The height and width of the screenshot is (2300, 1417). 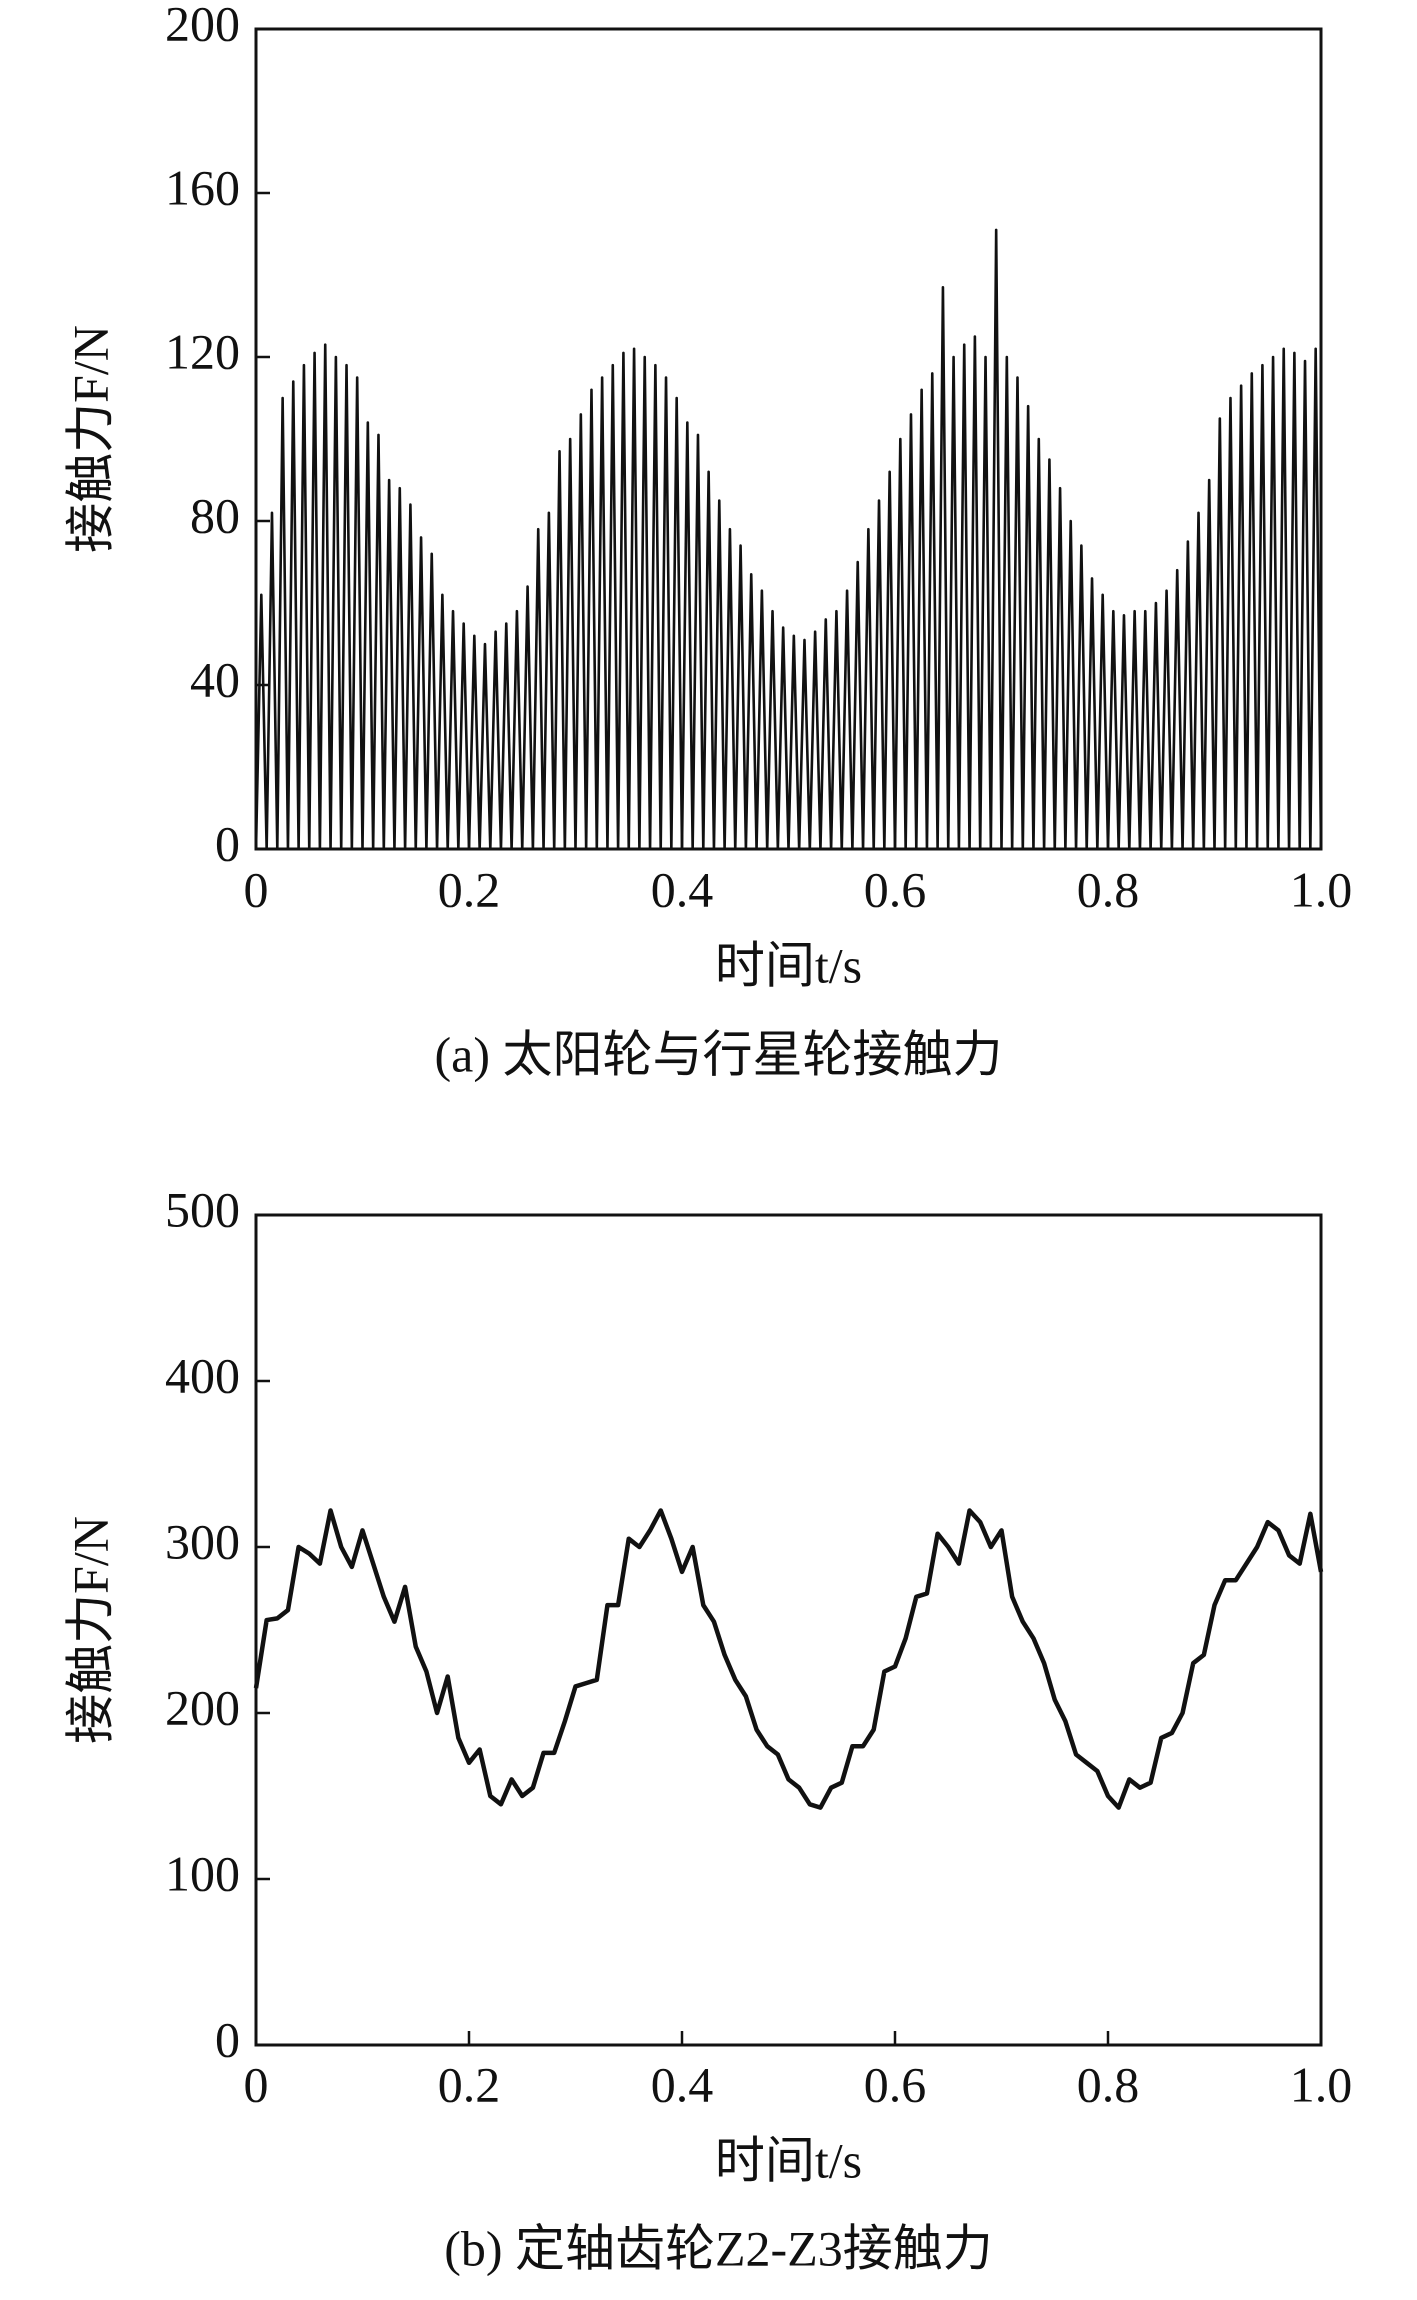 I want to click on y-tick-label: 400, so click(x=202, y=1375).